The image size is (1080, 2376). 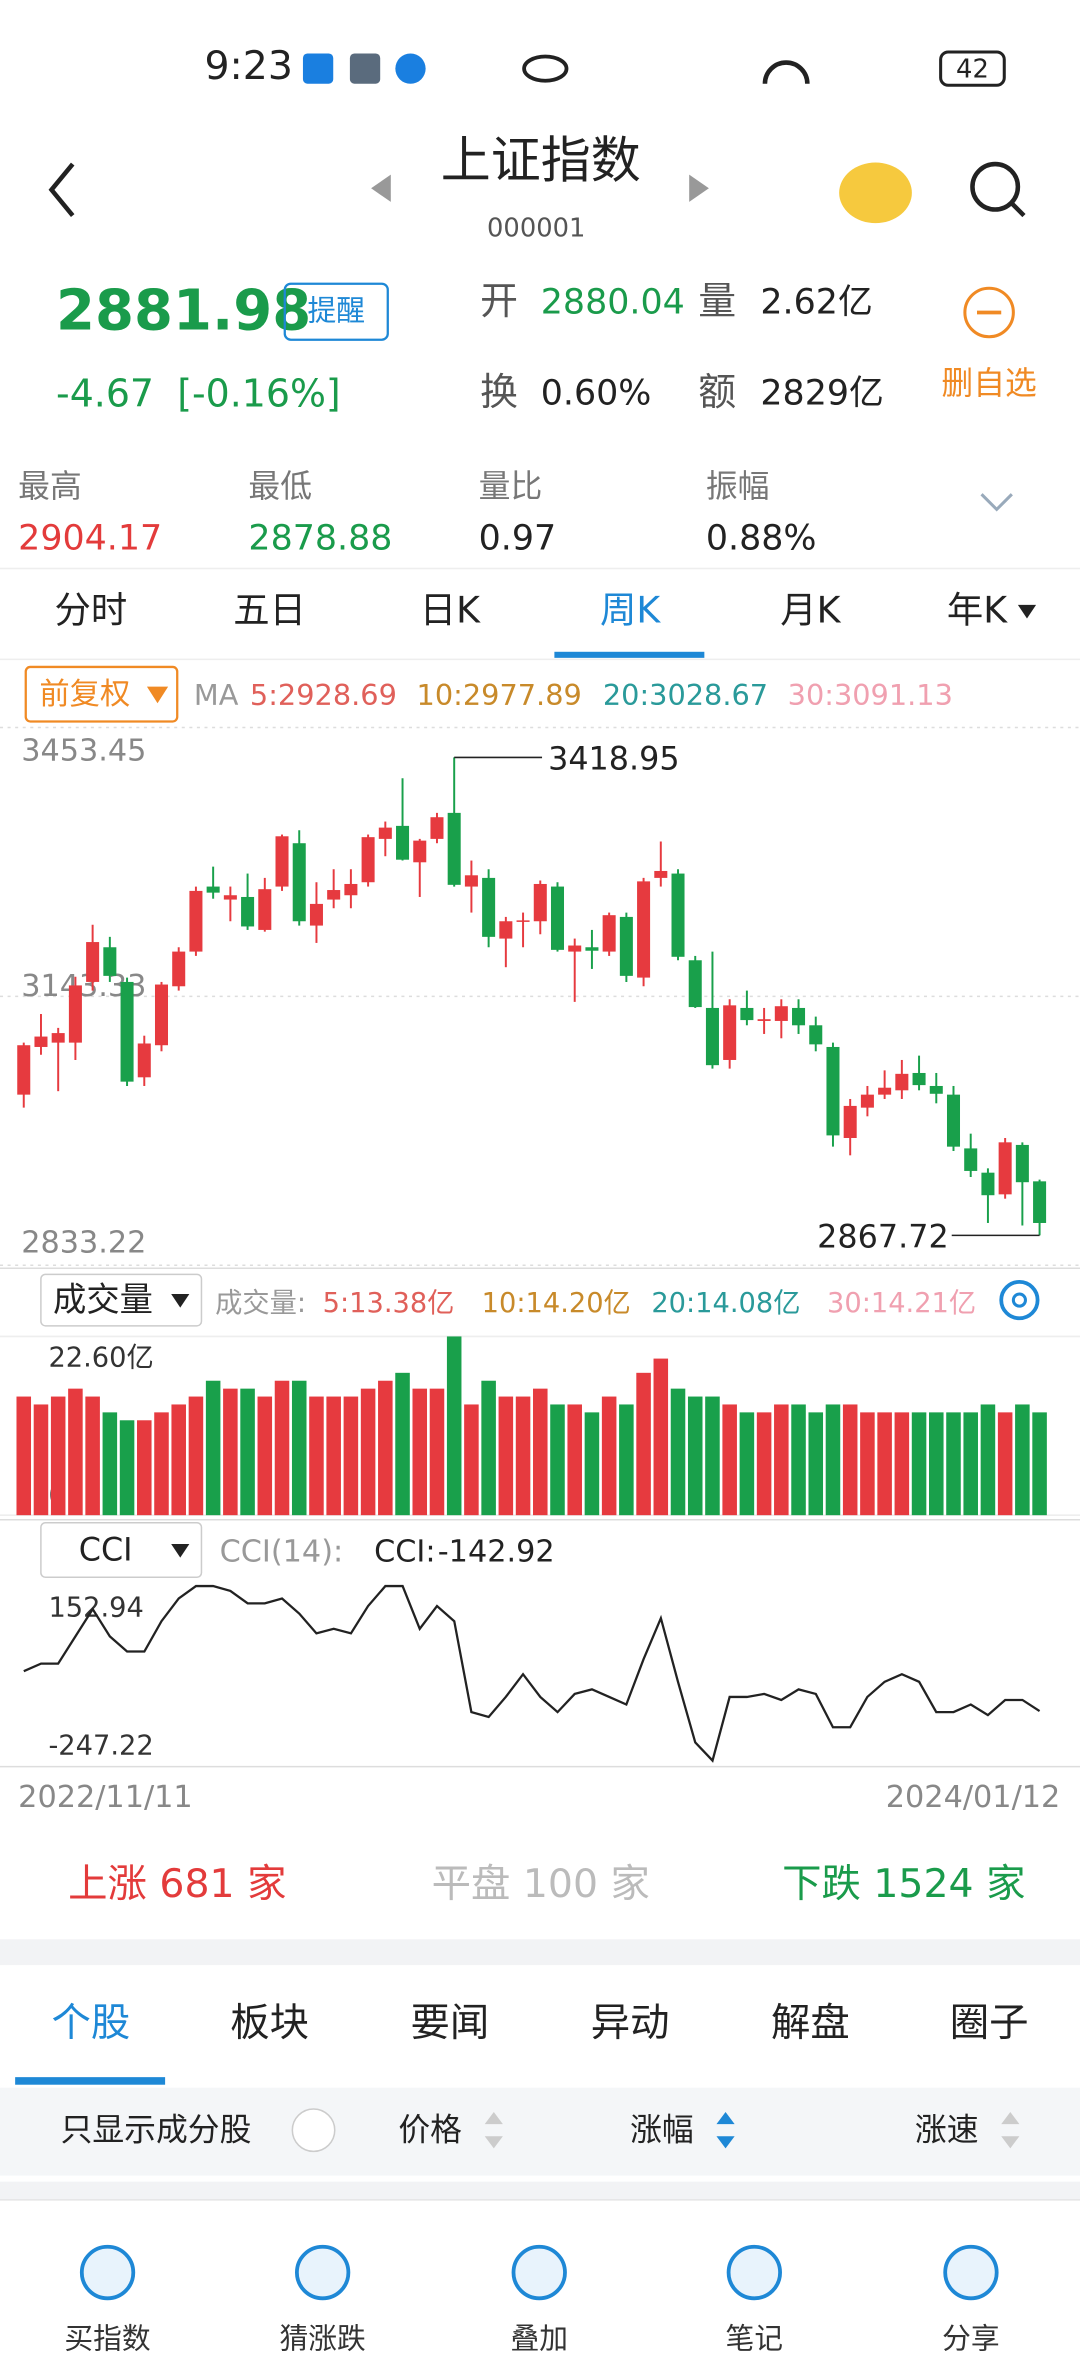 What do you see at coordinates (539, 2339) in the screenshot?
I see `nav-label: 叠加` at bounding box center [539, 2339].